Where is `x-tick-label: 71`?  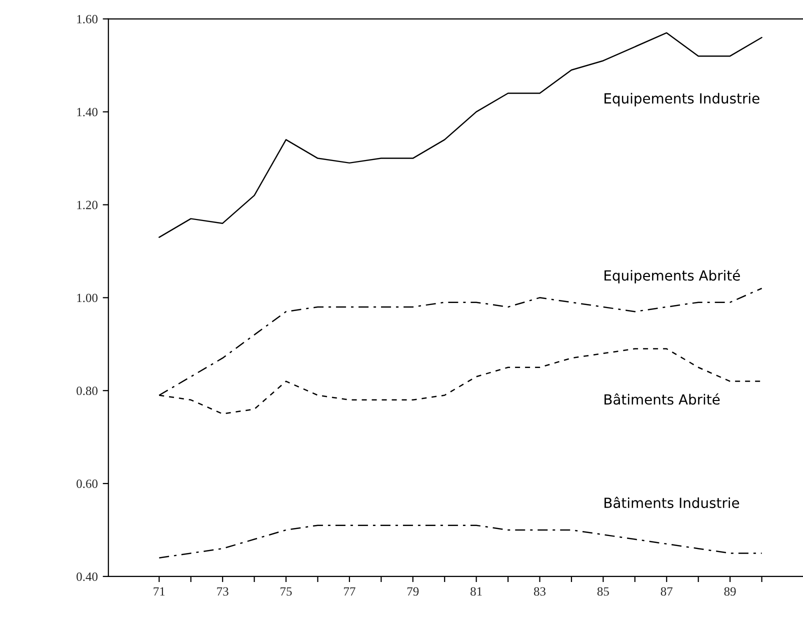
x-tick-label: 71 is located at coordinates (159, 591).